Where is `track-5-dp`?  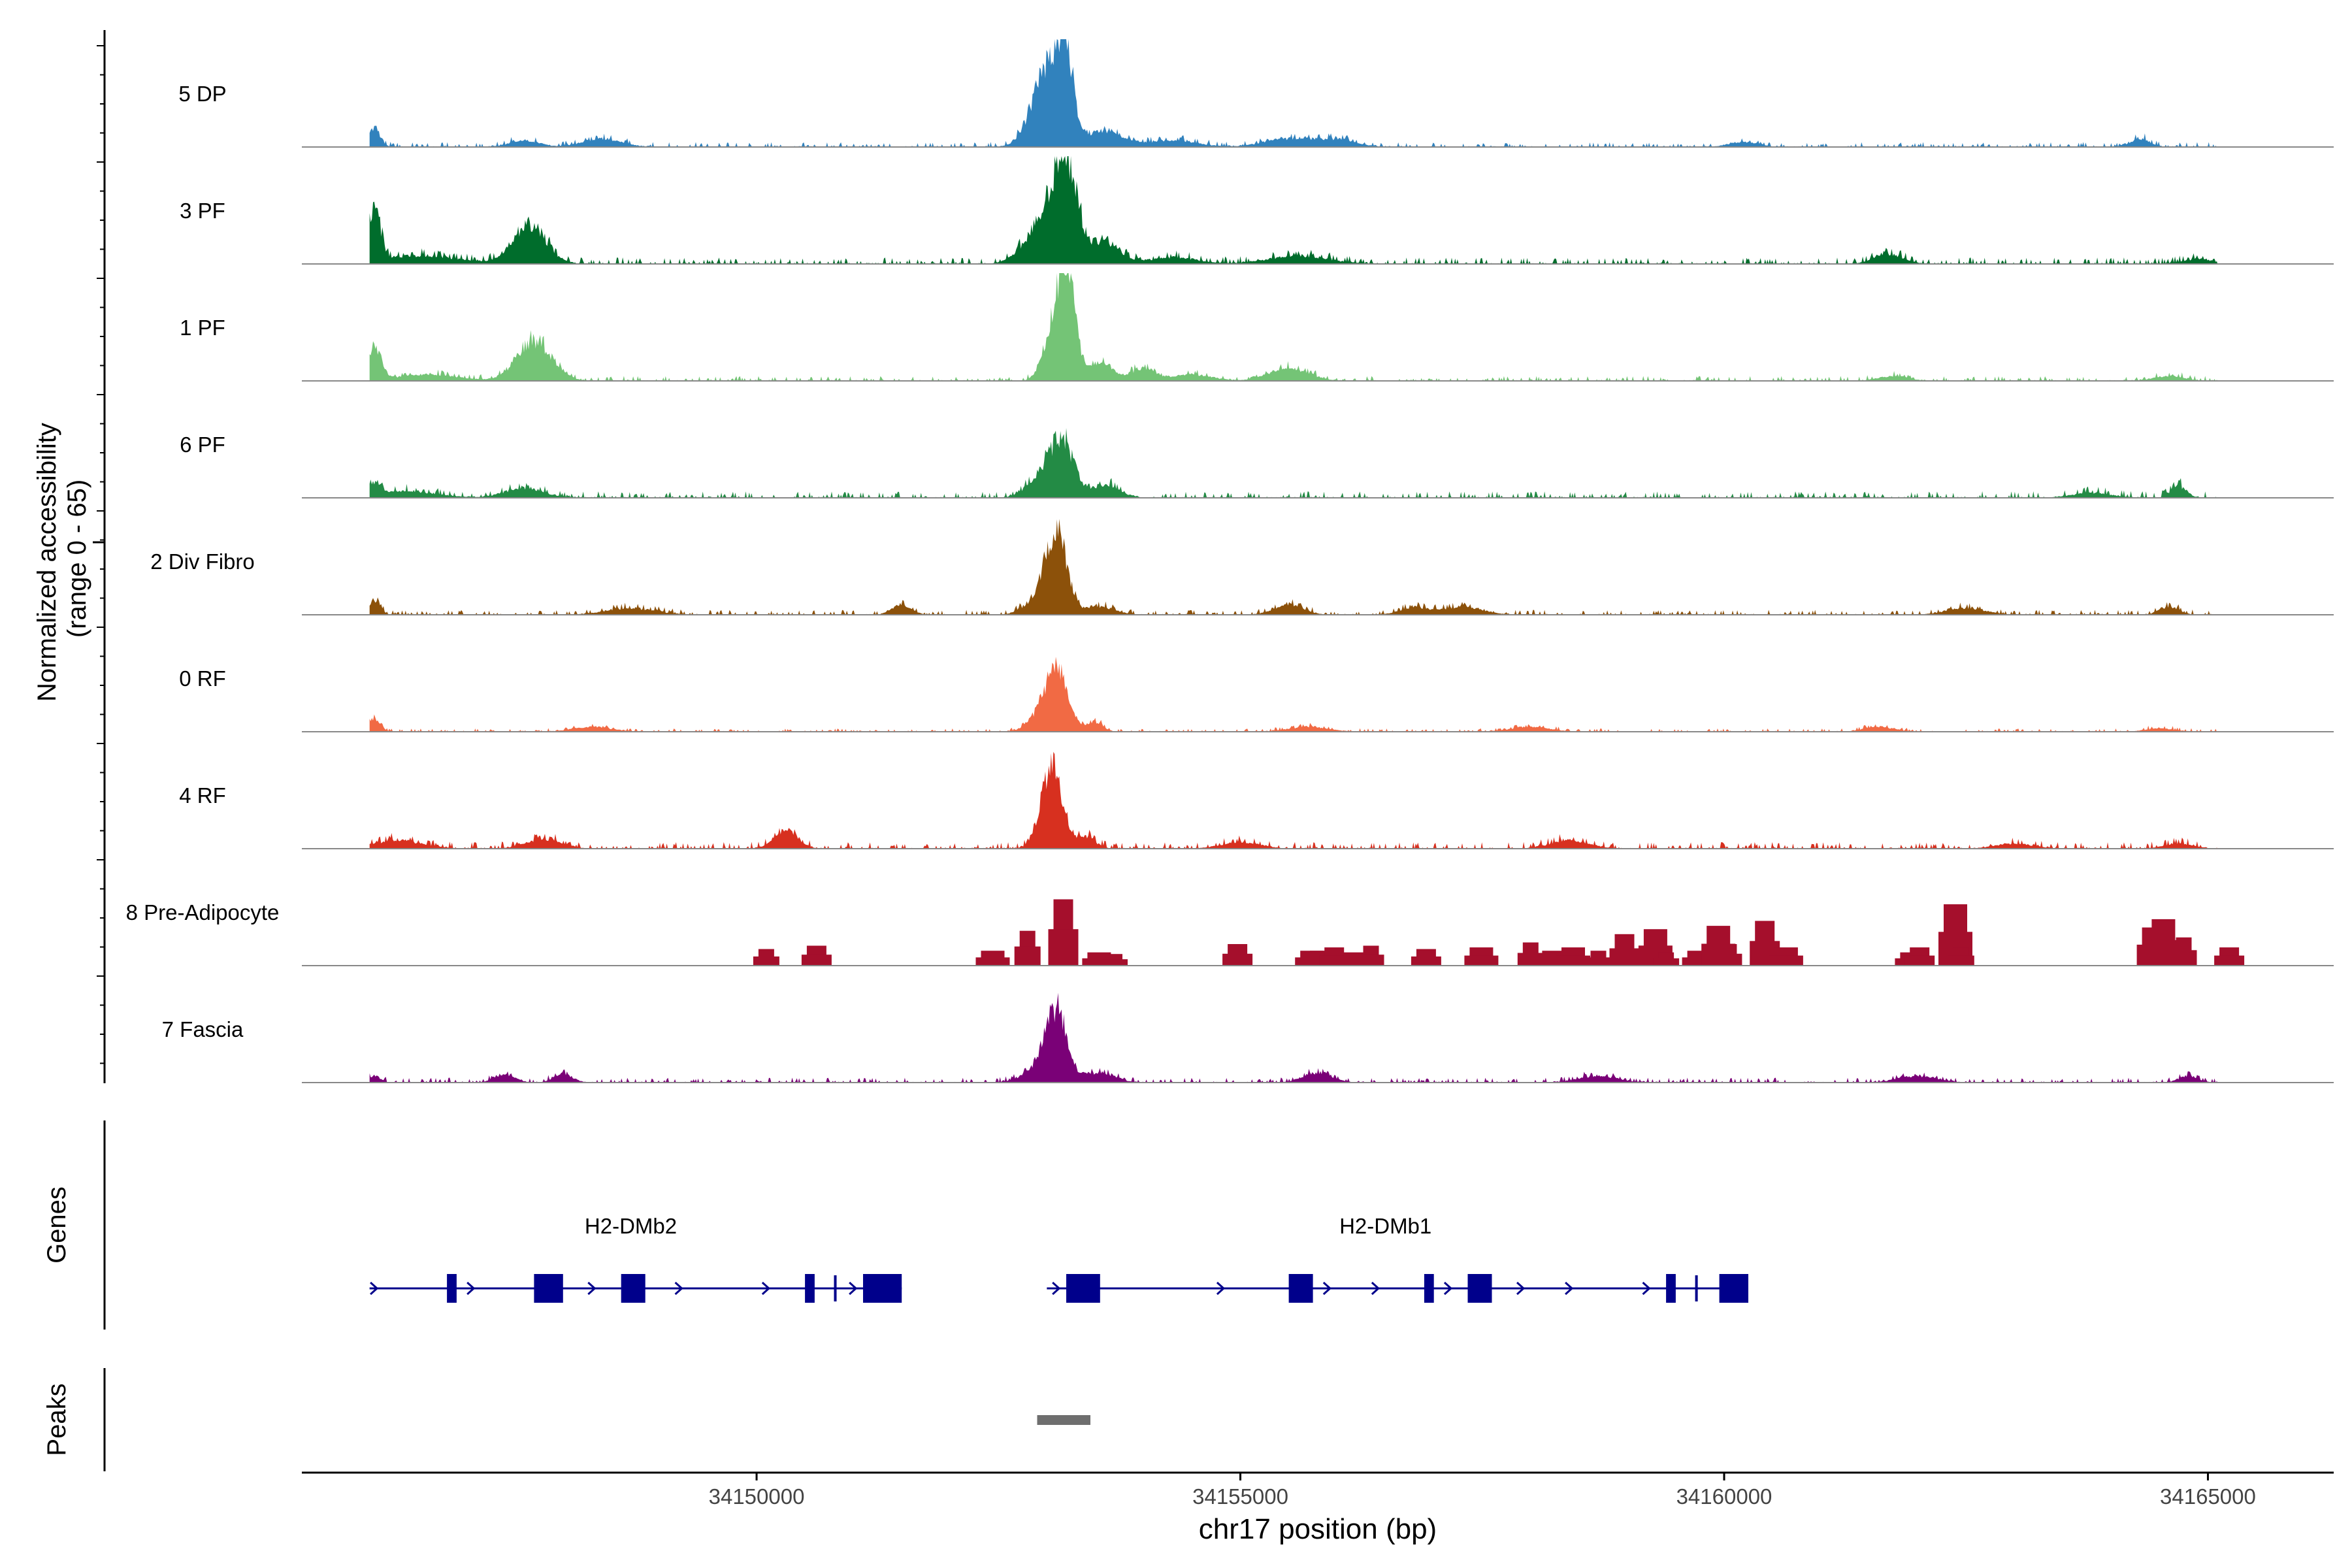 track-5-dp is located at coordinates (1318, 93).